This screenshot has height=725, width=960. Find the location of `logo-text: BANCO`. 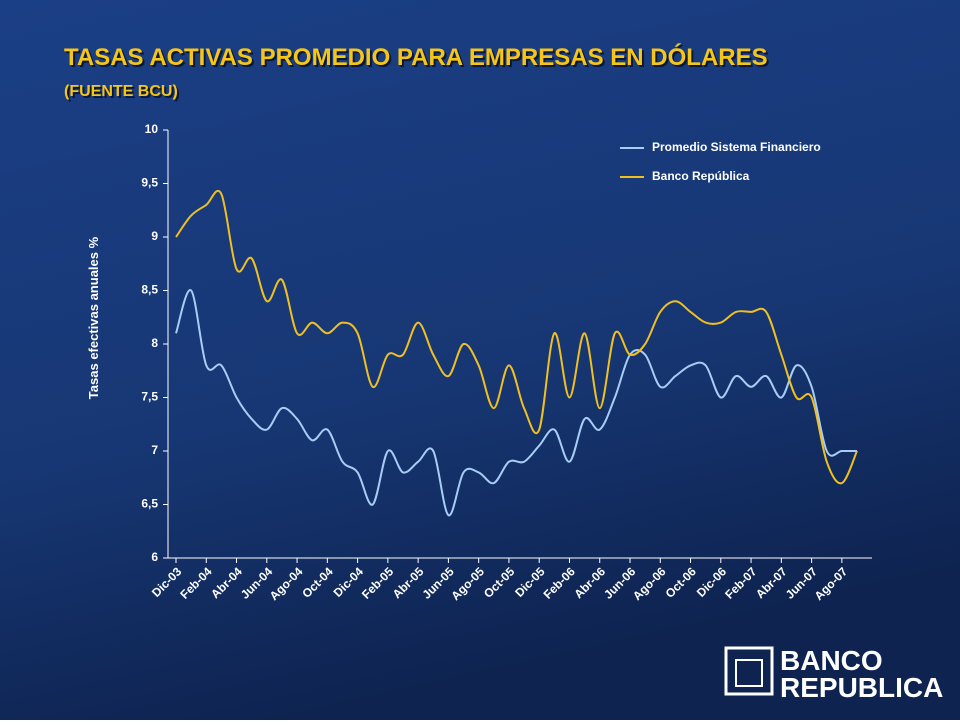

logo-text: BANCO is located at coordinates (831, 660).